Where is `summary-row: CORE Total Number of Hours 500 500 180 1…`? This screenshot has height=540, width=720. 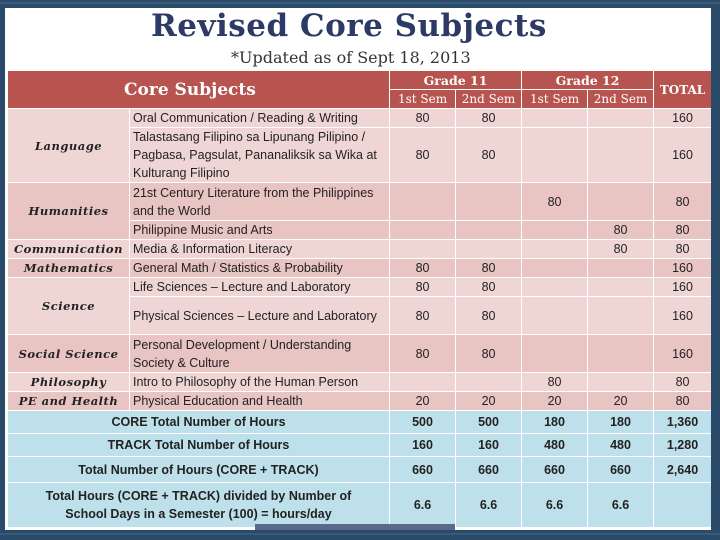
summary-row: CORE Total Number of Hours 500 500 180 1… is located at coordinates (358, 422).